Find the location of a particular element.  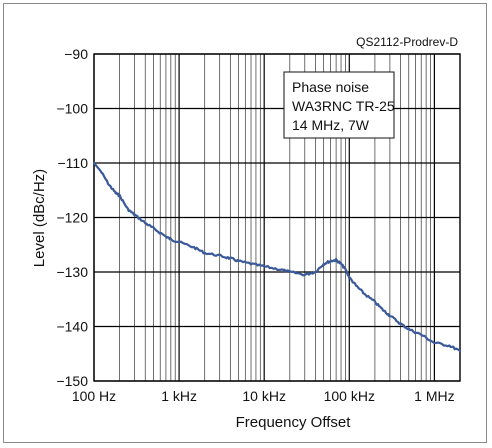

y-tick-labels: −90 −100 −110 −120 −130 −140 −150 is located at coordinates (72, 217).